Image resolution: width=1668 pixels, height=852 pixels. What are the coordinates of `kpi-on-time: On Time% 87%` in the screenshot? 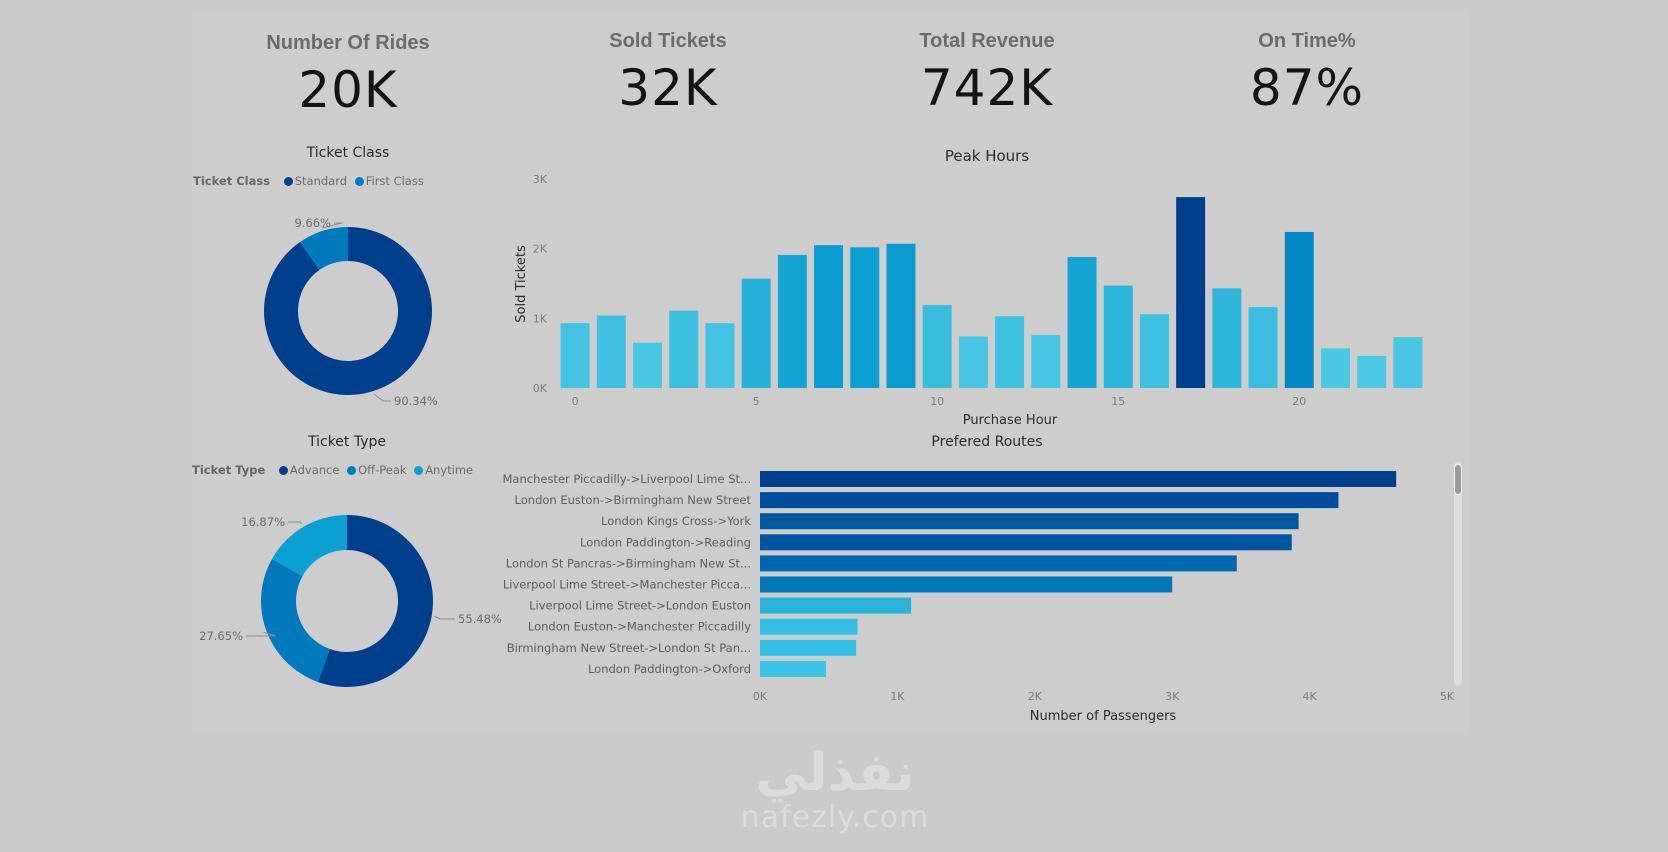 It's located at (1307, 73).